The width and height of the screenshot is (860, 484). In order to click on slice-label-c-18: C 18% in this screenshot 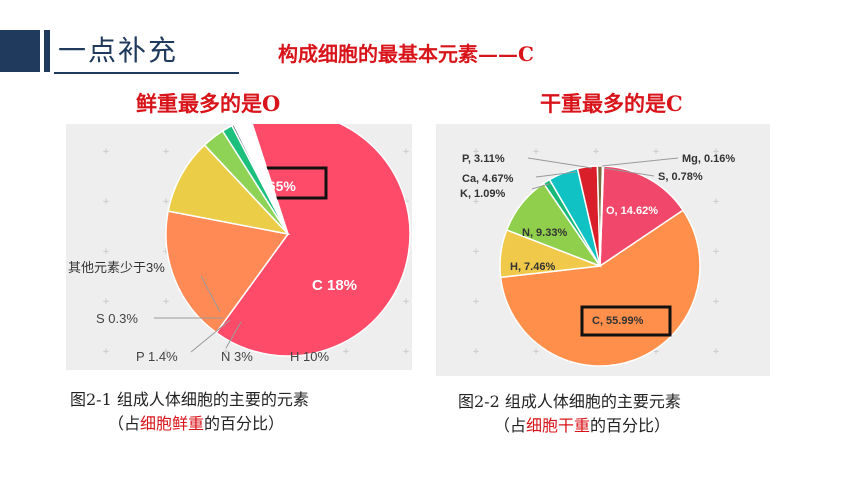, I will do `click(334, 285)`.